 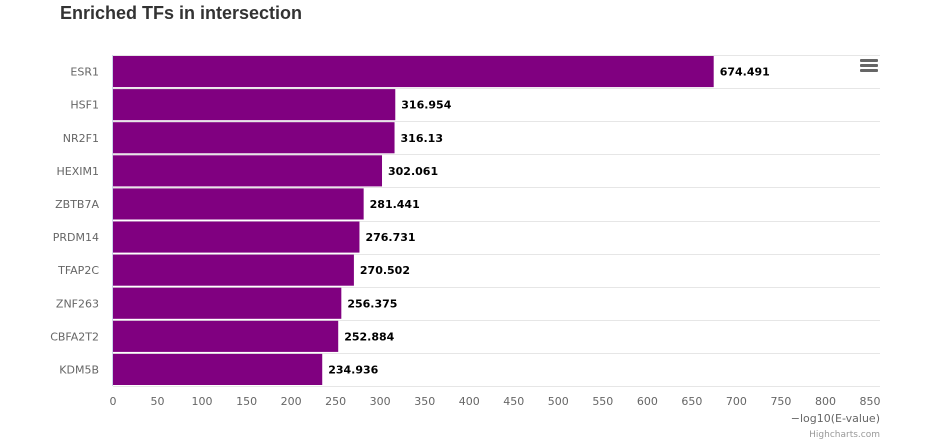 What do you see at coordinates (181, 13) in the screenshot?
I see `chart-title: Enriched TFs in intersection` at bounding box center [181, 13].